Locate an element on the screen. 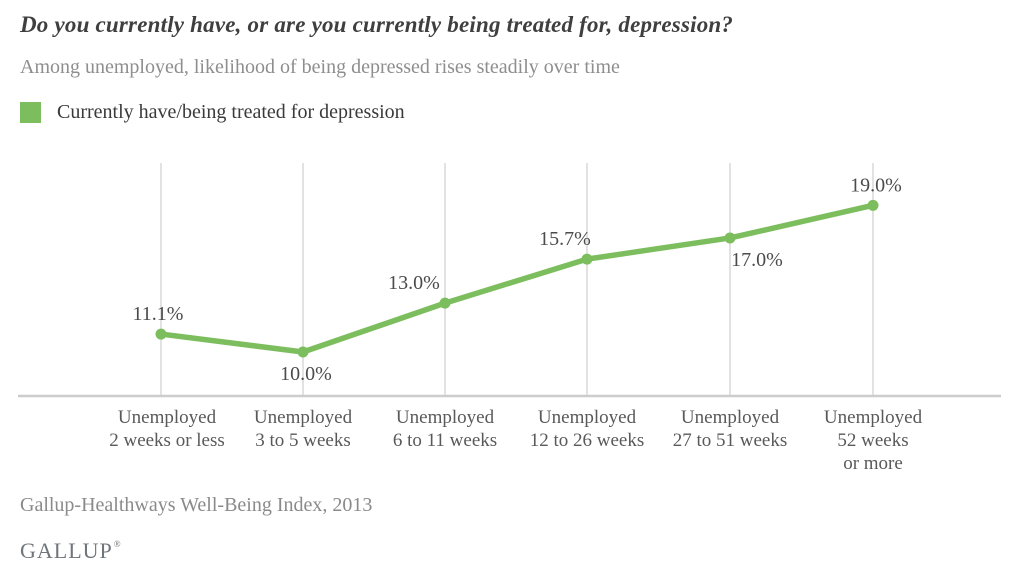 This screenshot has height=582, width=1018. value-label: 15.7% is located at coordinates (565, 239).